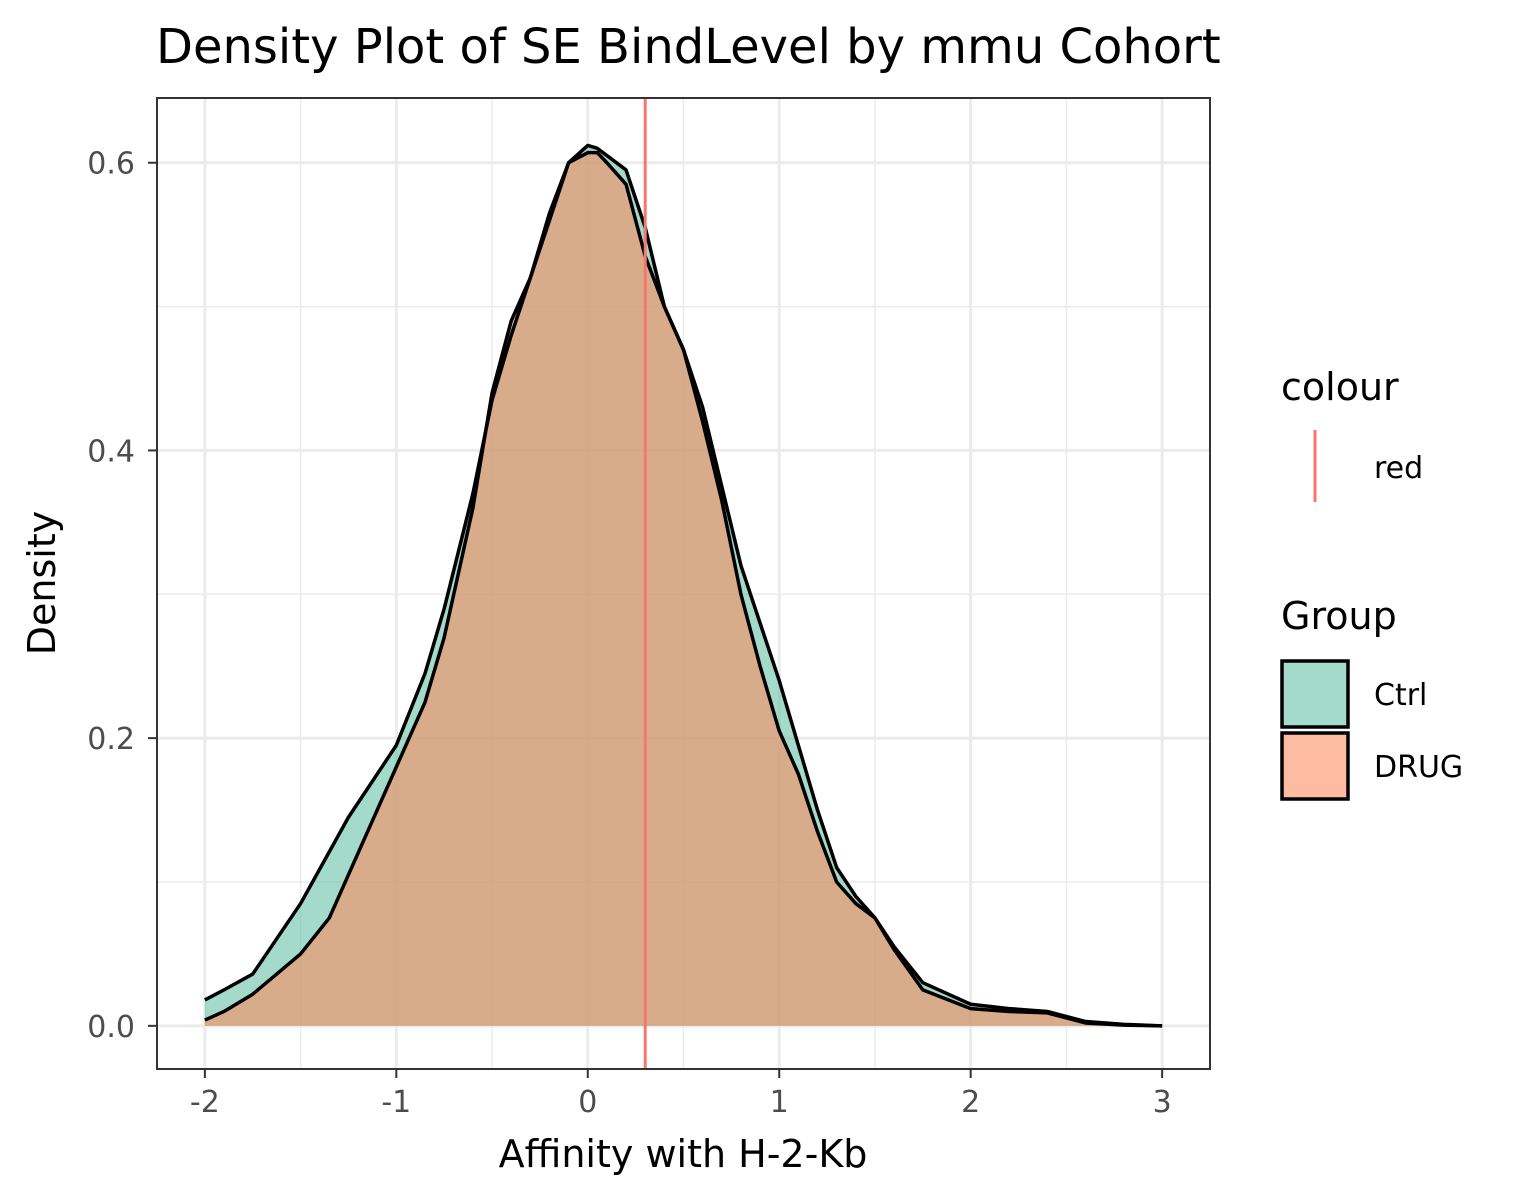 Image resolution: width=1530 pixels, height=1200 pixels. I want to click on x-tick-label: -1, so click(396, 1102).